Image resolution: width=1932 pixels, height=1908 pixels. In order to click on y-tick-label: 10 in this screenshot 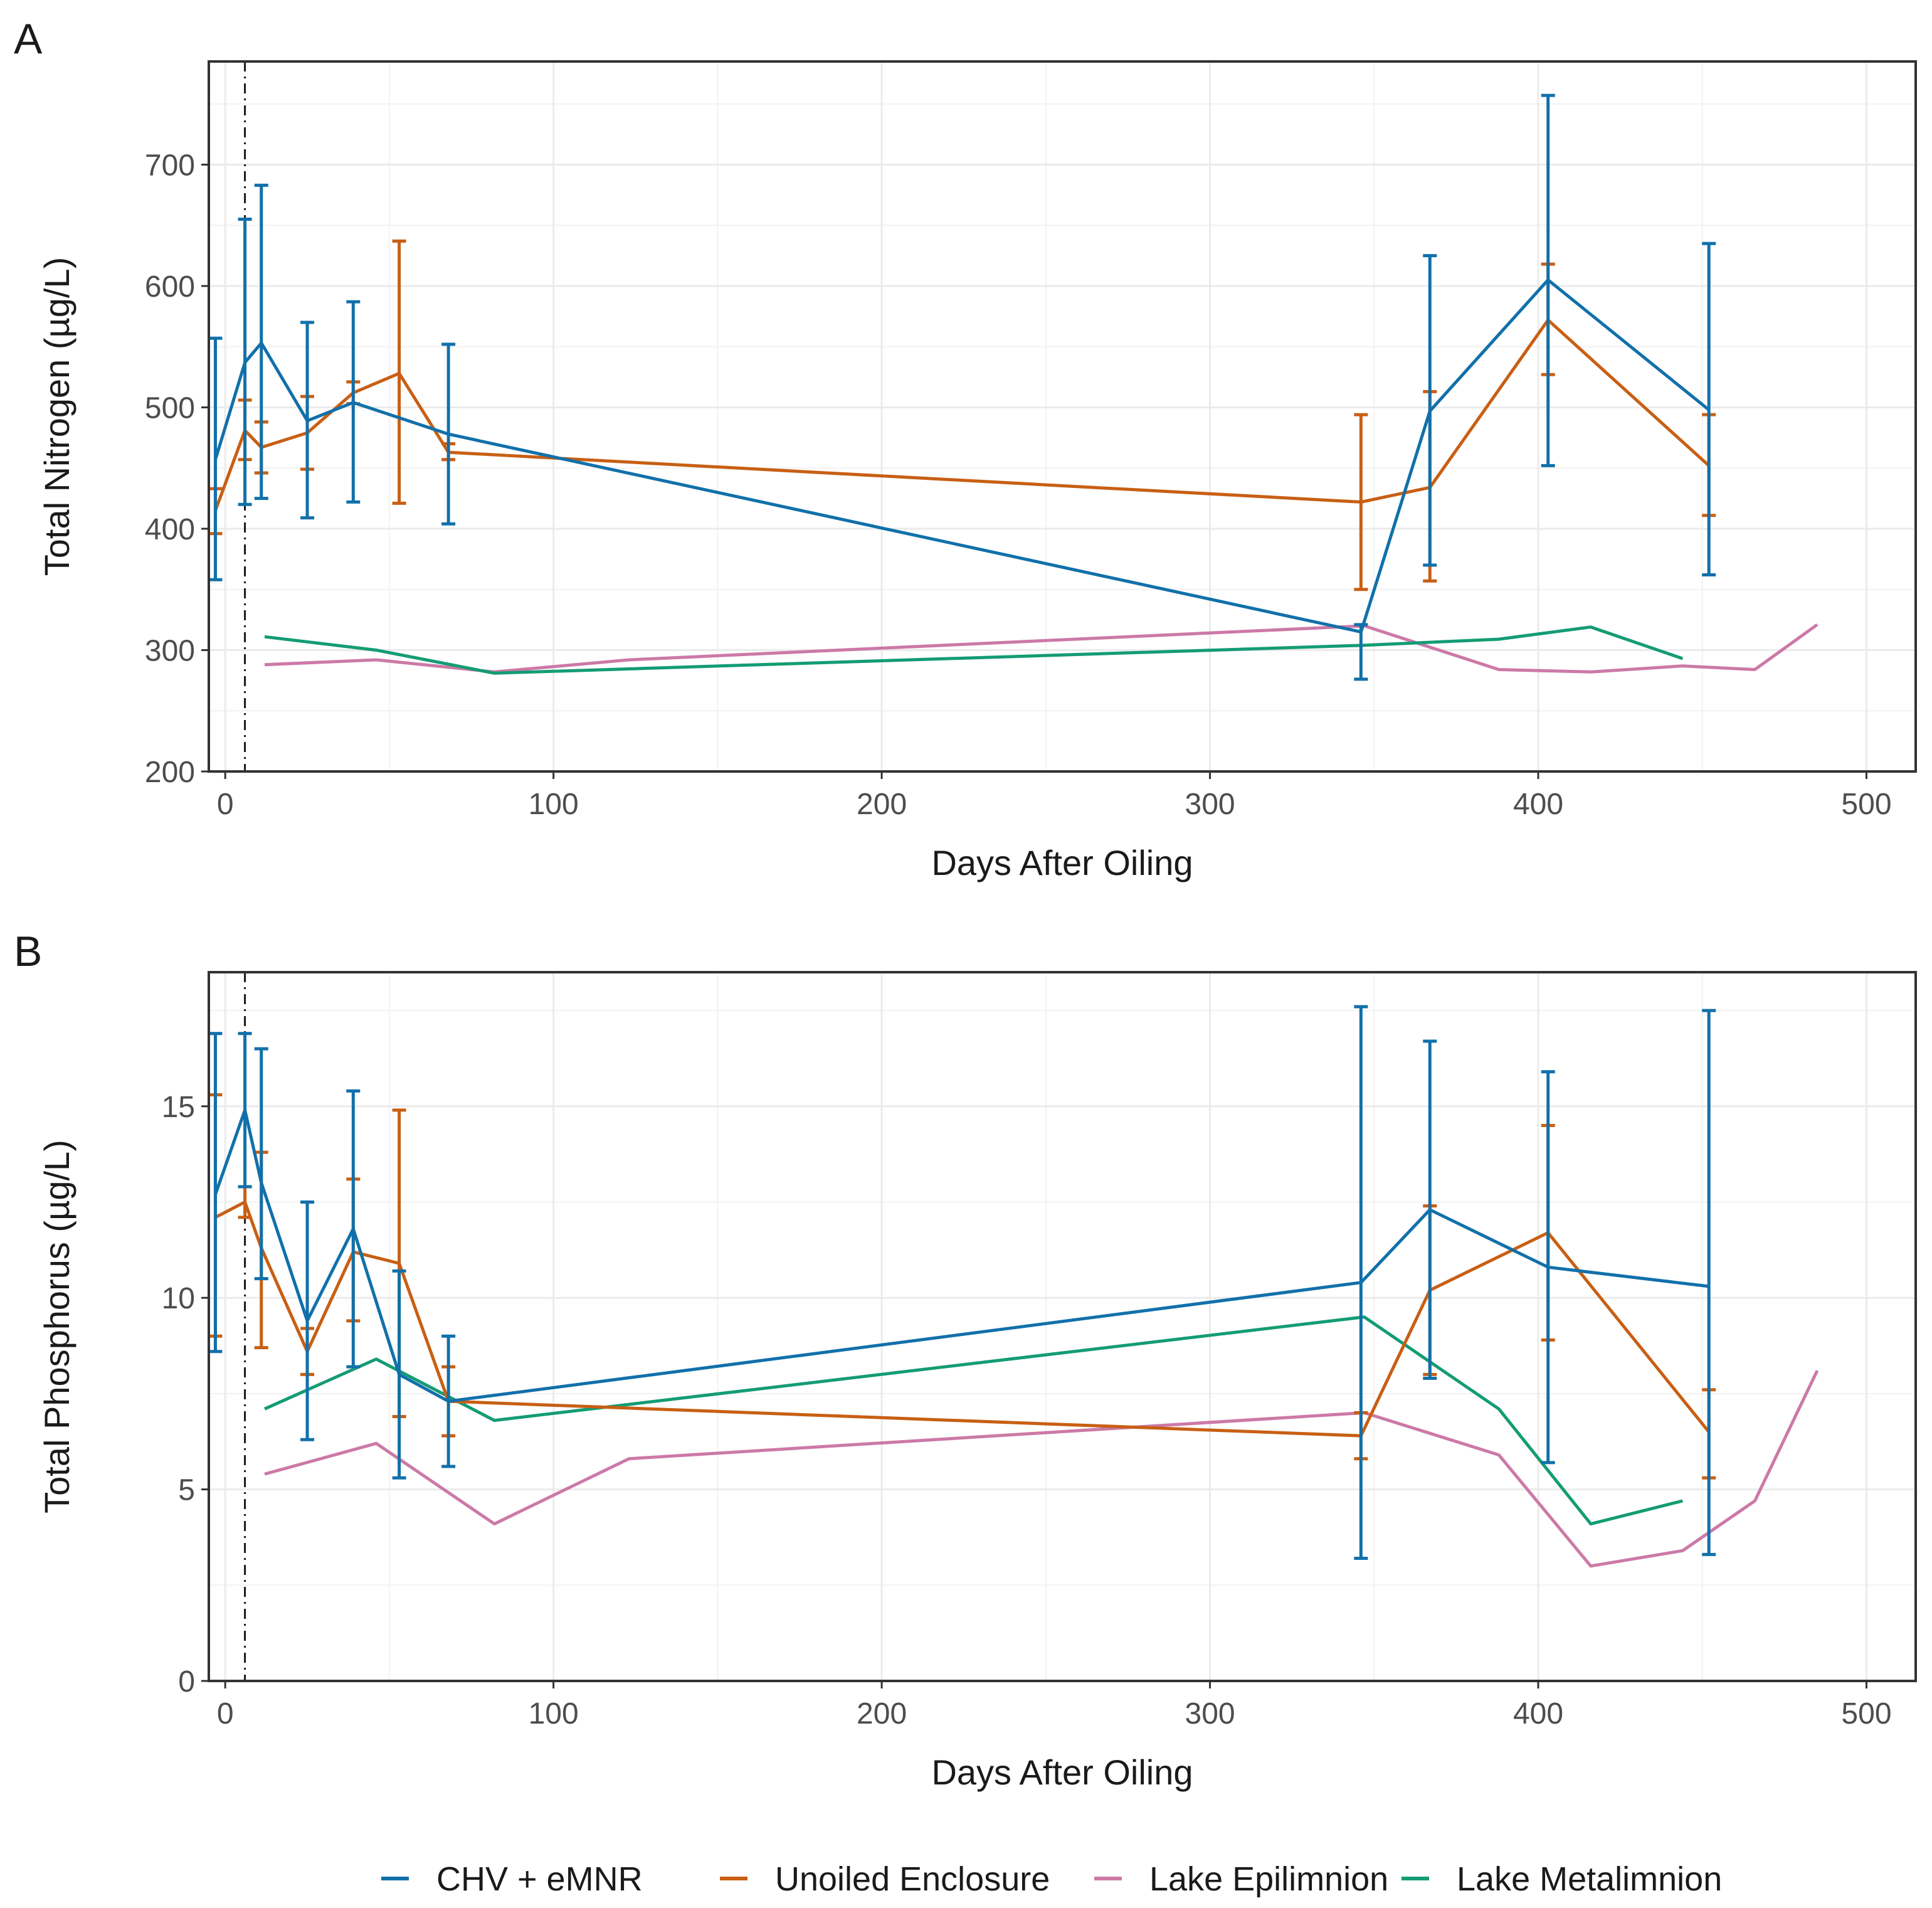, I will do `click(178, 1298)`.